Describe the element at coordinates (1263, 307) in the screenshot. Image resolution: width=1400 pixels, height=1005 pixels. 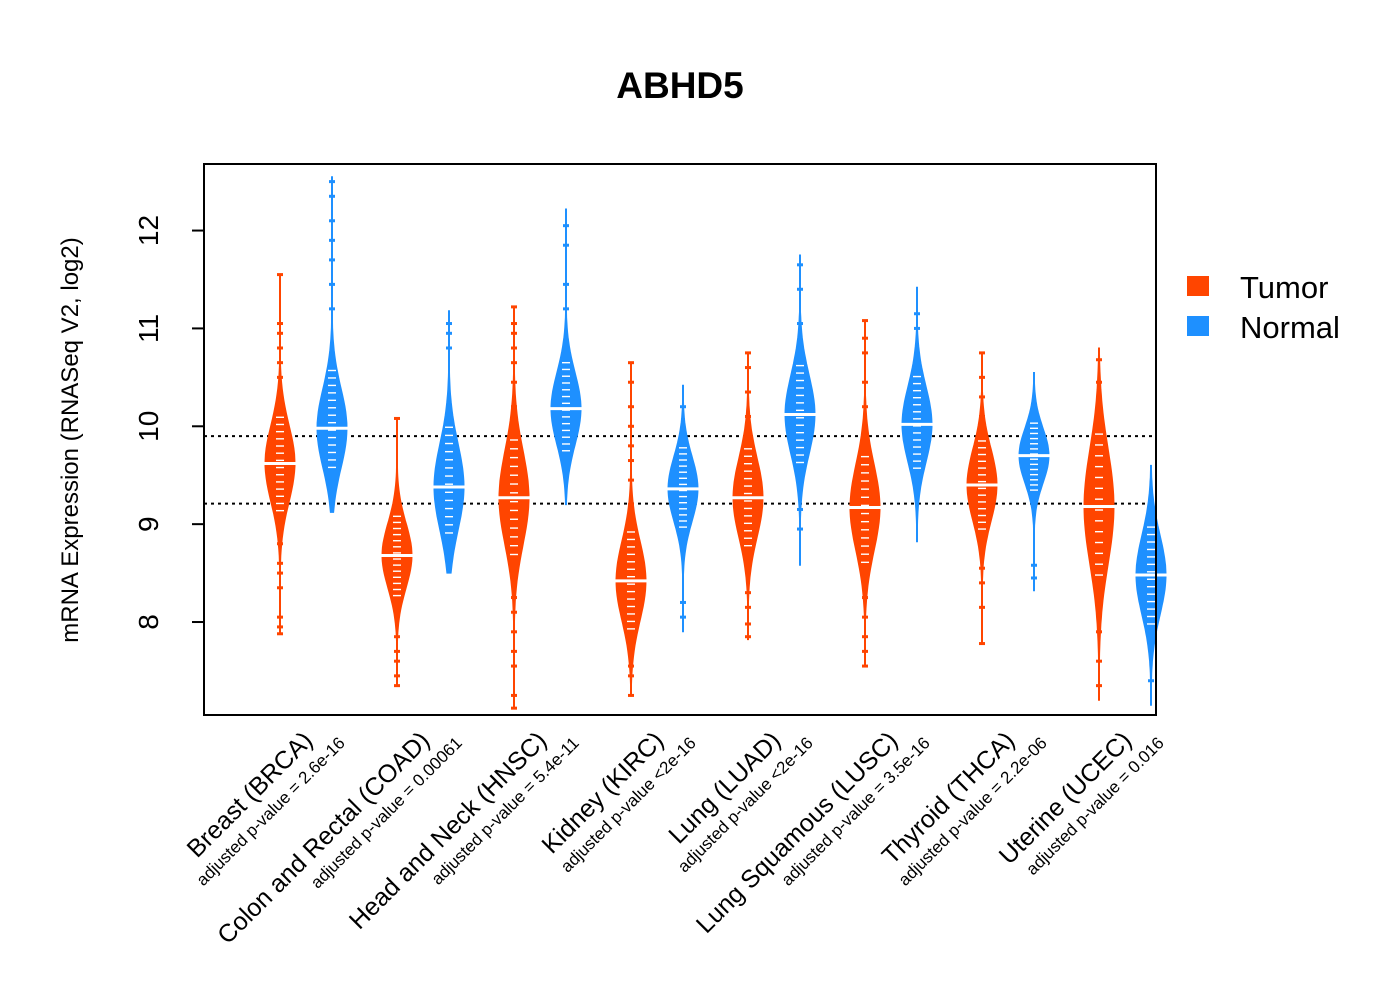
I see `legend: Tumor Normal` at that location.